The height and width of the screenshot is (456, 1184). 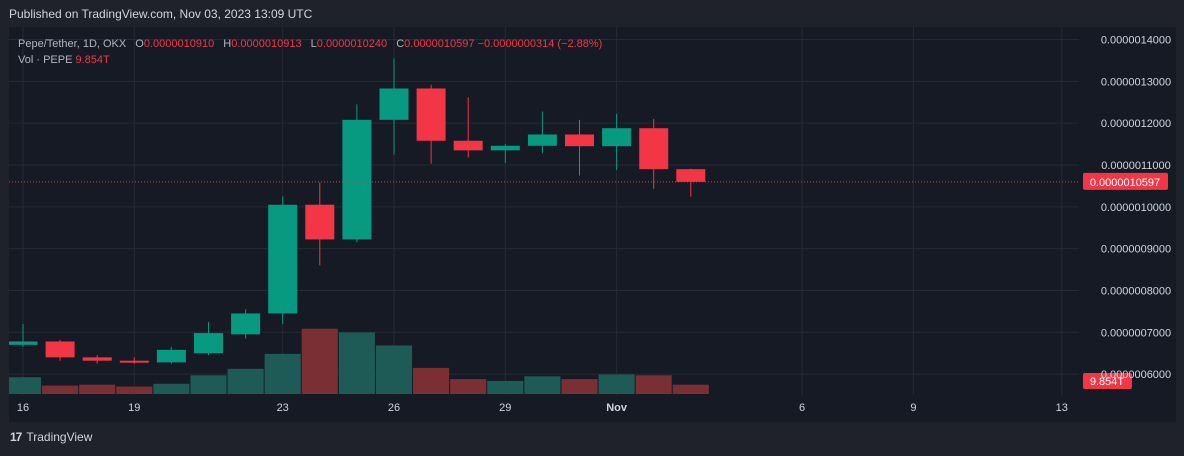 What do you see at coordinates (1136, 375) in the screenshot?
I see `price-tick-label: 0.0000006000` at bounding box center [1136, 375].